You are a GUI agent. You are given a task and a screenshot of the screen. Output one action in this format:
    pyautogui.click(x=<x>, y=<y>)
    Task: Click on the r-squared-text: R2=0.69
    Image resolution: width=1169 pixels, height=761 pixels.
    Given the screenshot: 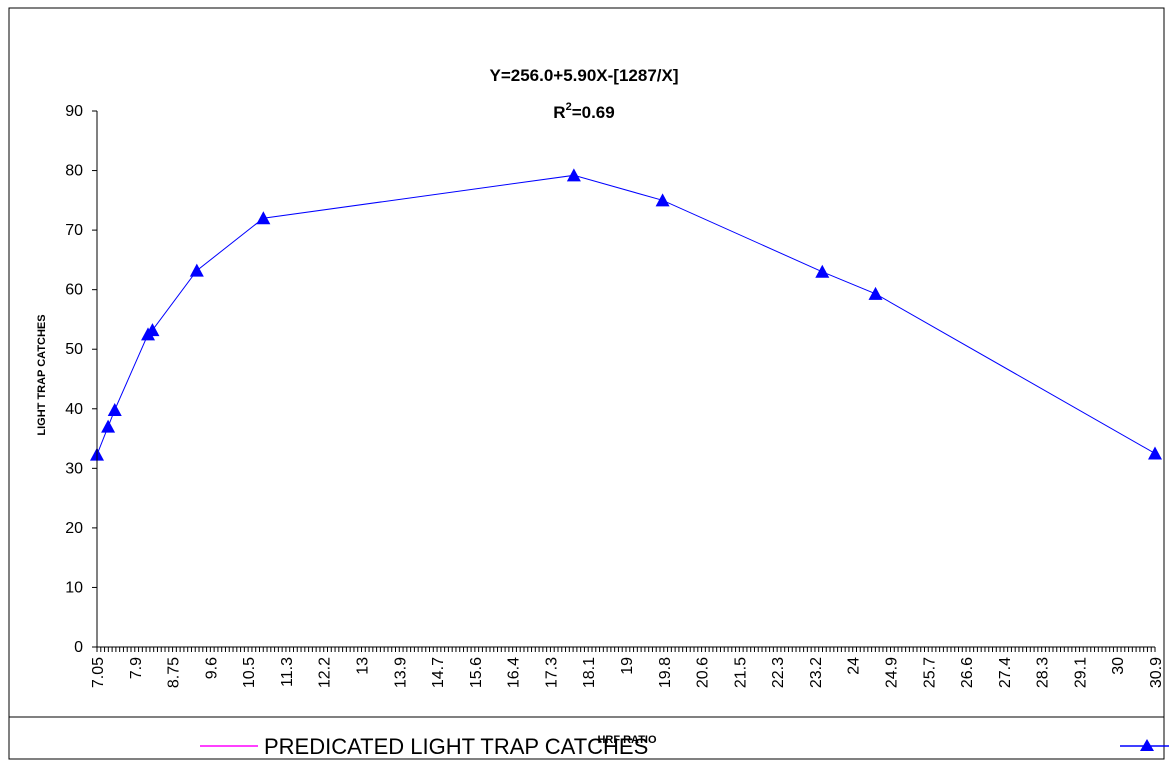 What is the action you would take?
    pyautogui.click(x=583, y=111)
    